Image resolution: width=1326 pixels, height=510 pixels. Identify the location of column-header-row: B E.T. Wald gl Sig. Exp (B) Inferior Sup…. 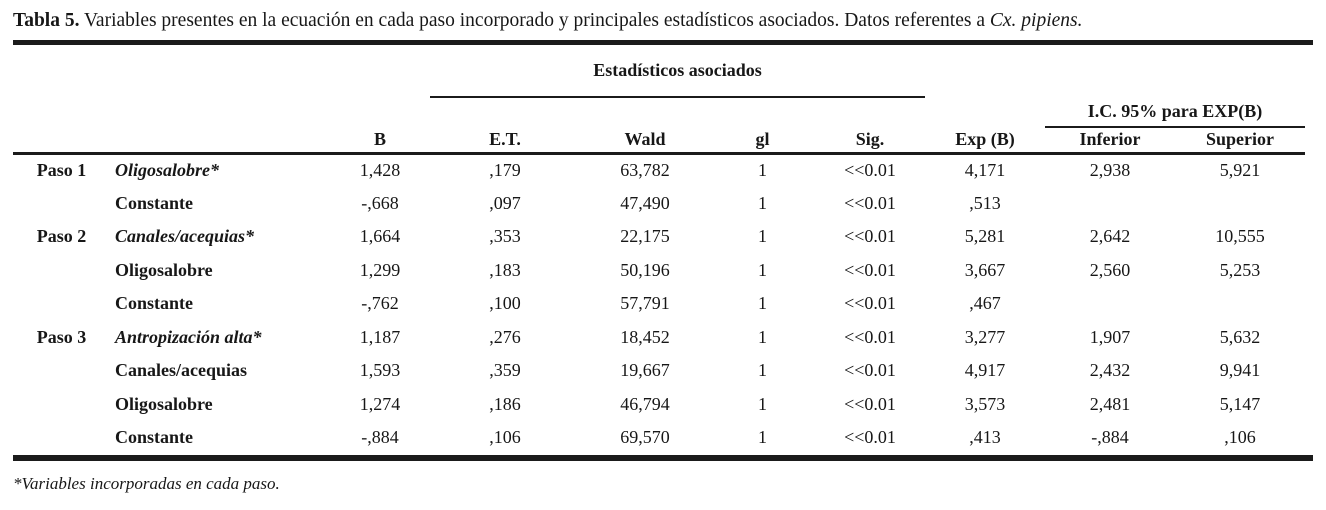
(659, 141).